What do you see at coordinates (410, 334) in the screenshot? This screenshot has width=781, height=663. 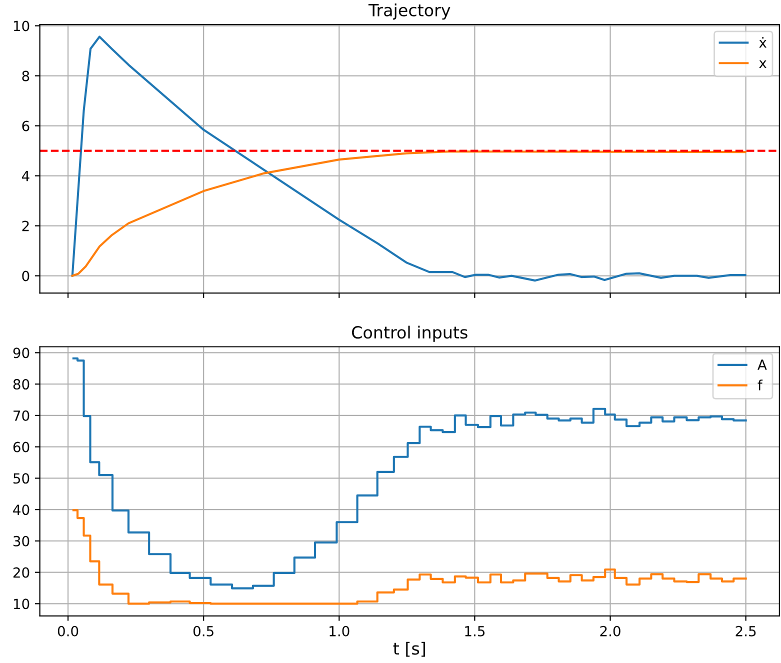 I see `chart-title: Control inputs` at bounding box center [410, 334].